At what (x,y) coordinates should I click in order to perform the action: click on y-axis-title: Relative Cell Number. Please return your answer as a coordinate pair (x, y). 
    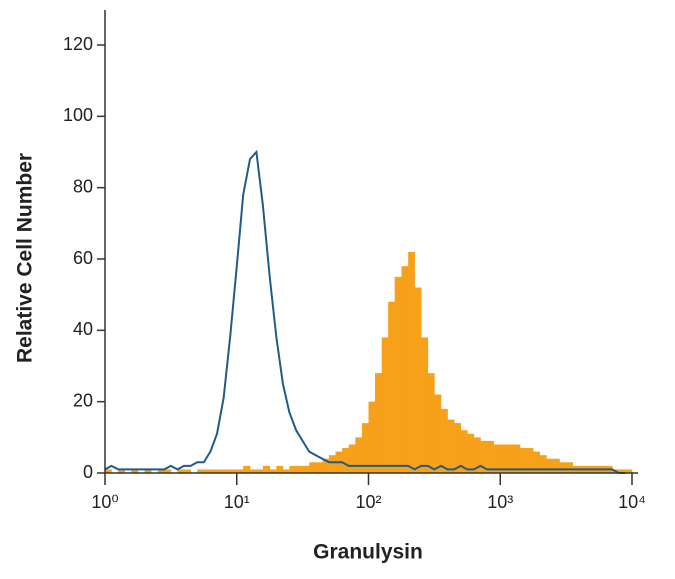
    Looking at the image, I should click on (25, 258).